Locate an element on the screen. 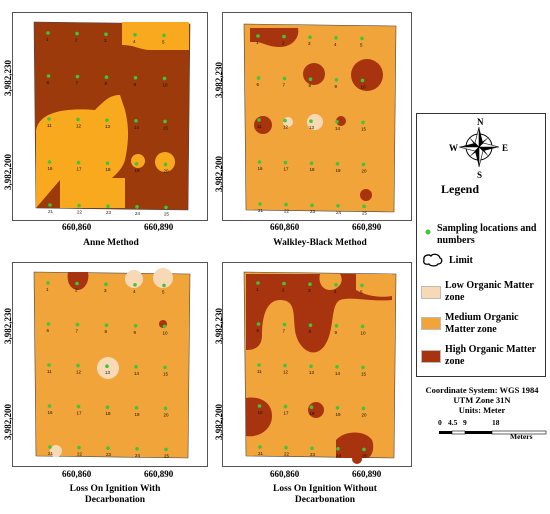  sampling-point: 3 is located at coordinates (106, 37).